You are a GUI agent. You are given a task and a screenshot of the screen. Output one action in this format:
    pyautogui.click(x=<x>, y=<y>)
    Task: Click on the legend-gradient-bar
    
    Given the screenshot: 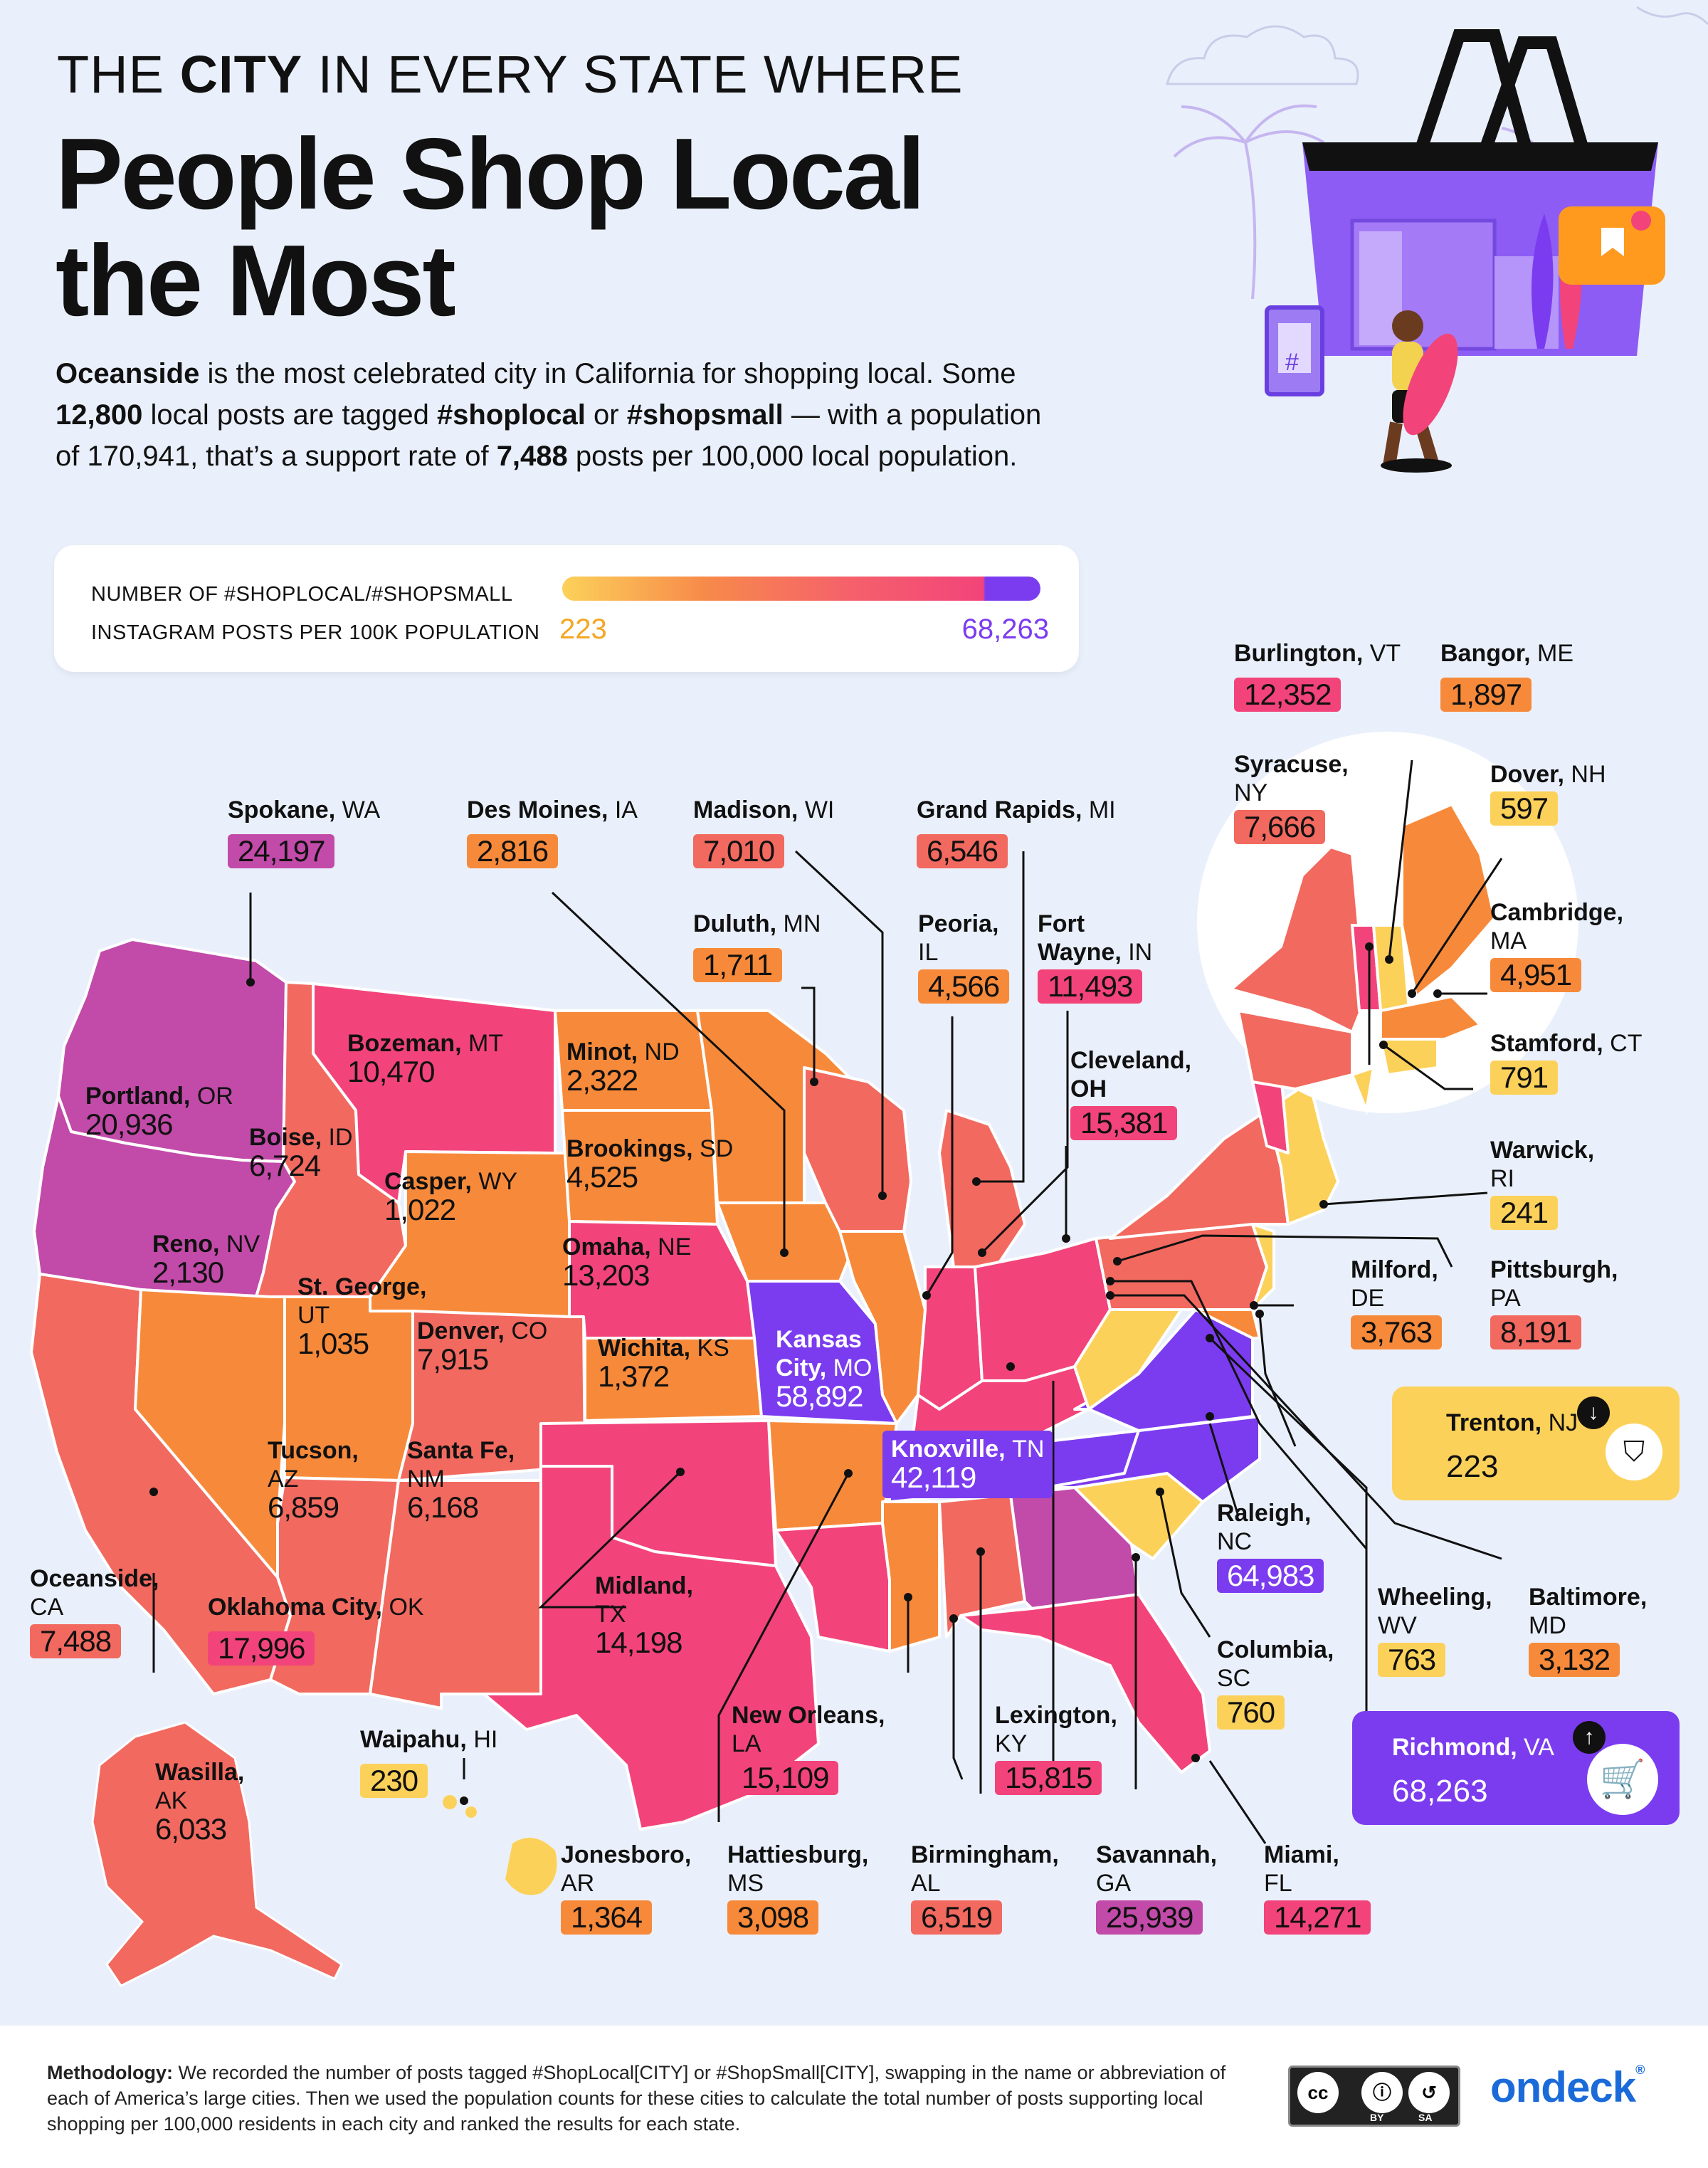 What is the action you would take?
    pyautogui.click(x=801, y=589)
    